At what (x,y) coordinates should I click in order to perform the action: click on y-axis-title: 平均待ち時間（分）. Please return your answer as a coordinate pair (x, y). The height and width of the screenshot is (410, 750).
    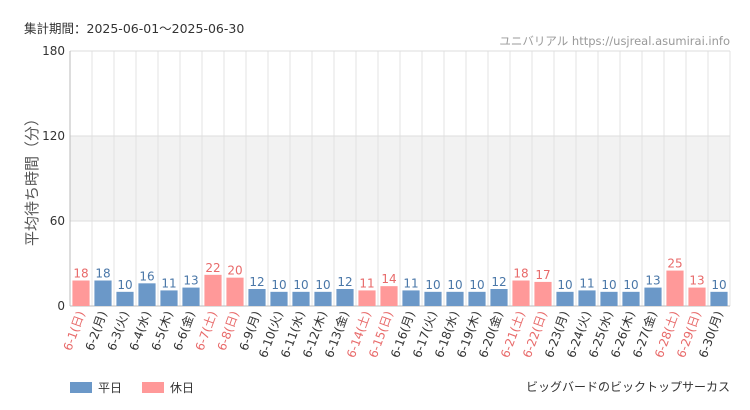
    Looking at the image, I should click on (32, 178).